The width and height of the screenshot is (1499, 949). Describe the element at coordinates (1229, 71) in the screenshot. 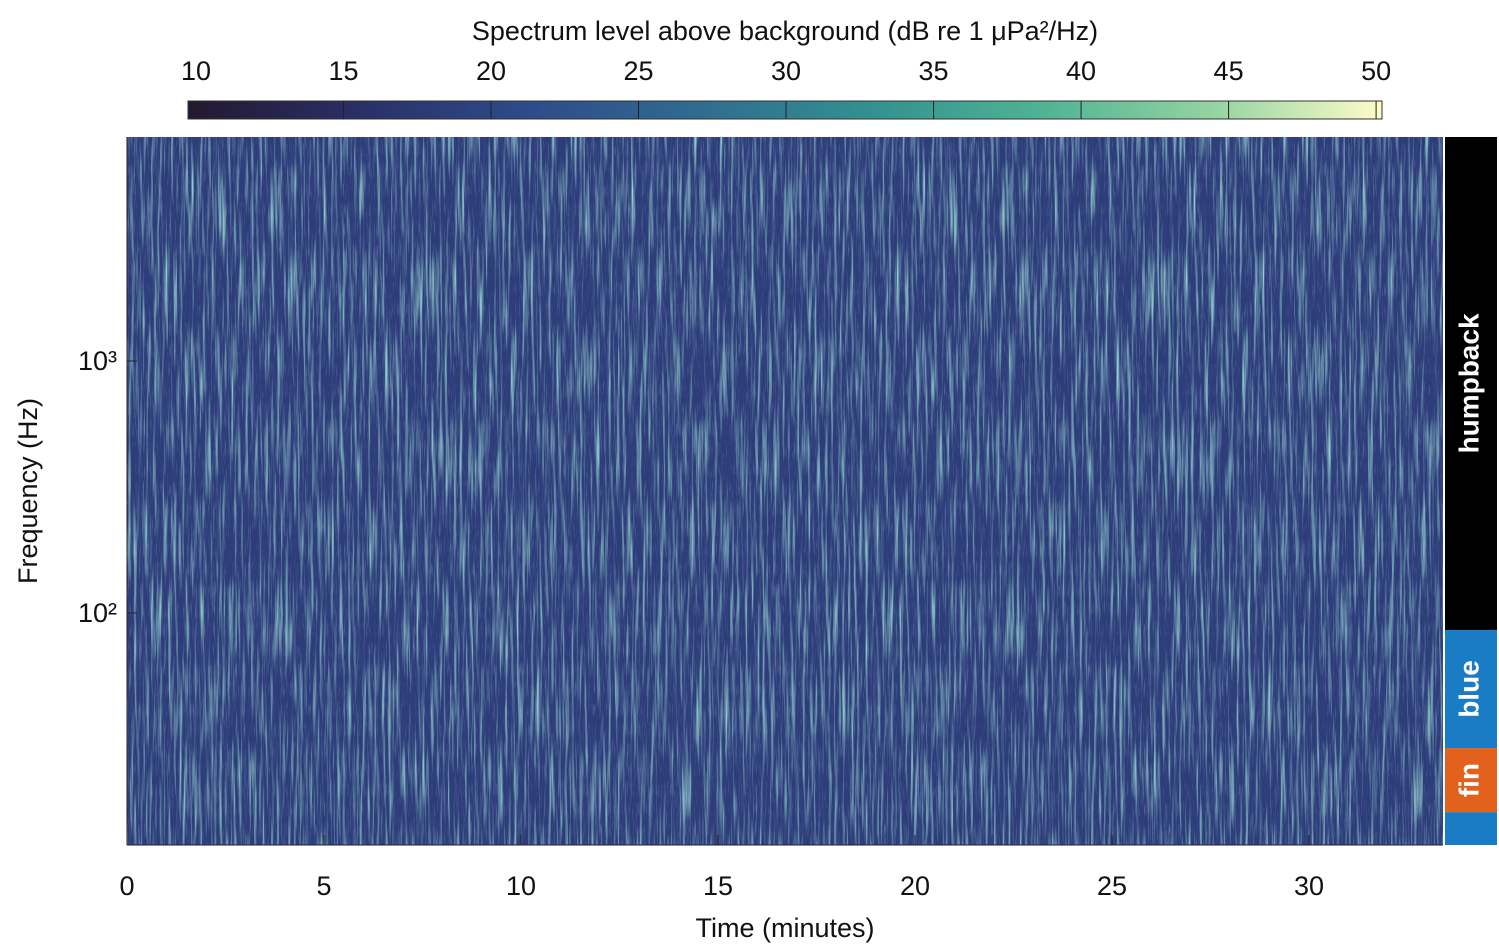

I see `colorbar-tick-label: 45` at that location.